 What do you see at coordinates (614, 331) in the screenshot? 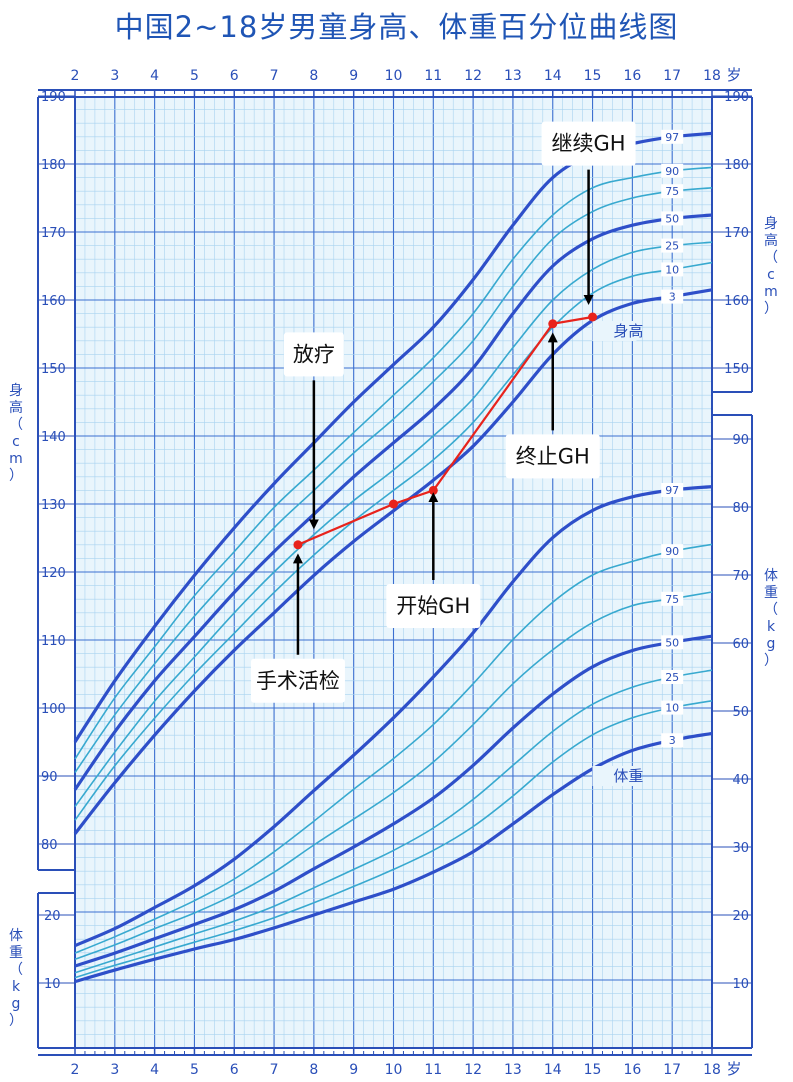
I see `height-set-label-bg` at bounding box center [614, 331].